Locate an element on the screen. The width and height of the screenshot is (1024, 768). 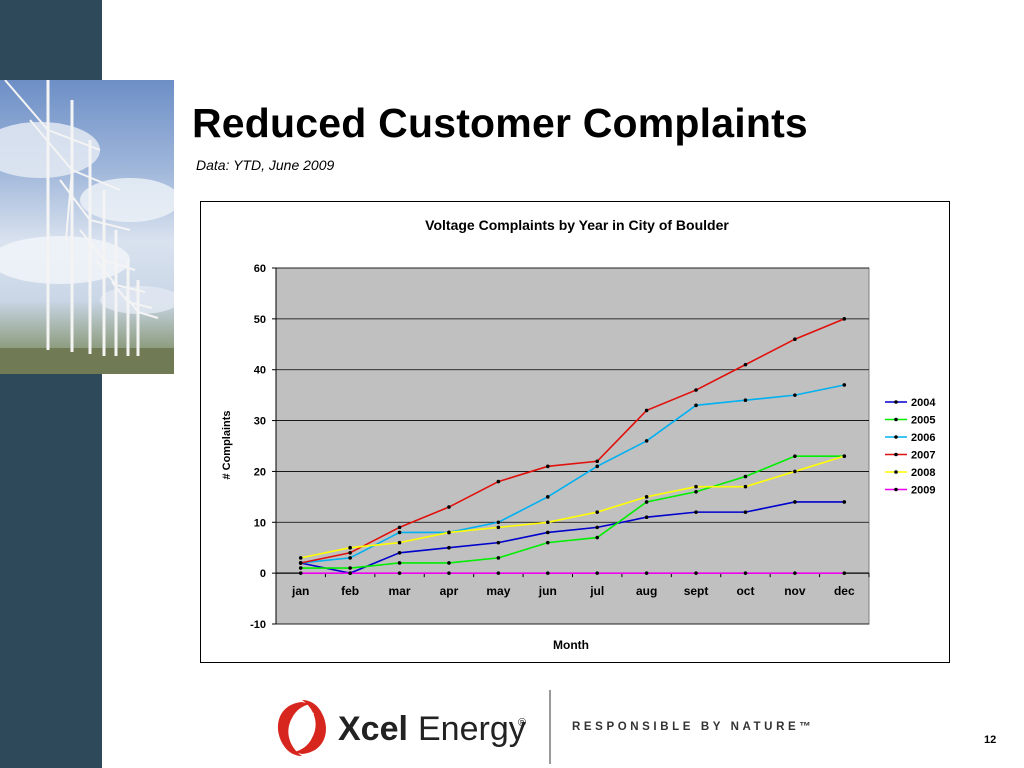
legend-label: 2006 is located at coordinates (923, 438).